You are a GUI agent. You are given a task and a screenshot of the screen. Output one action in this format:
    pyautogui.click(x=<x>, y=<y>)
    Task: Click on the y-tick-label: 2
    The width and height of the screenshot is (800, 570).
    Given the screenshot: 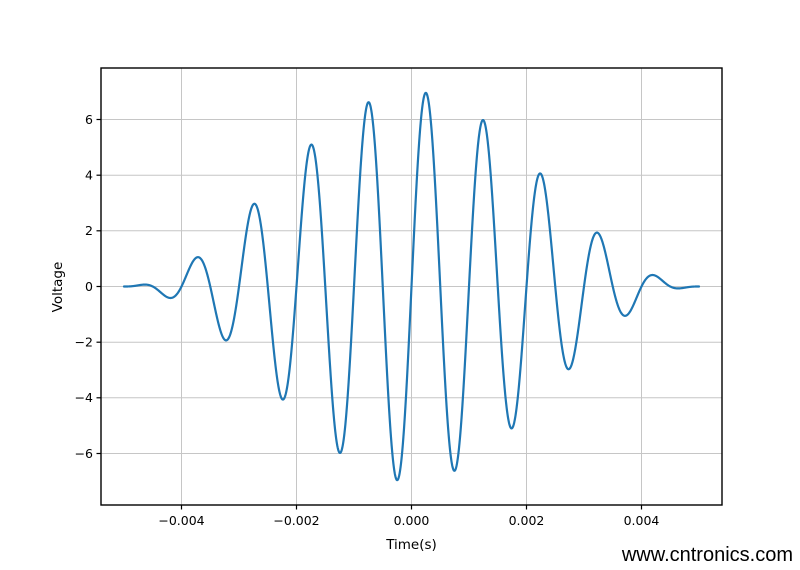 What is the action you would take?
    pyautogui.click(x=89, y=230)
    